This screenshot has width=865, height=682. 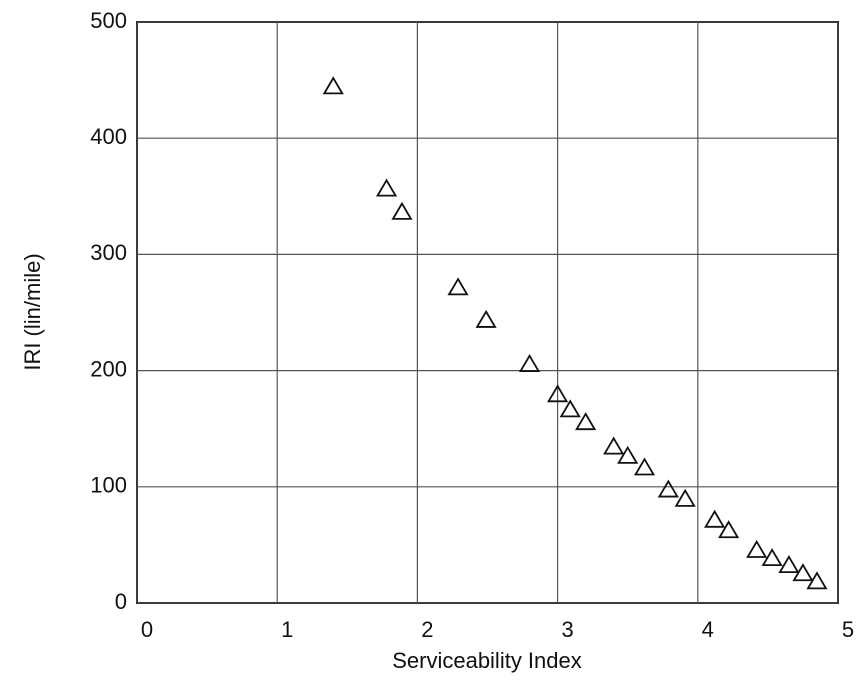 What do you see at coordinates (108, 20) in the screenshot?
I see `y-tick-label: 500` at bounding box center [108, 20].